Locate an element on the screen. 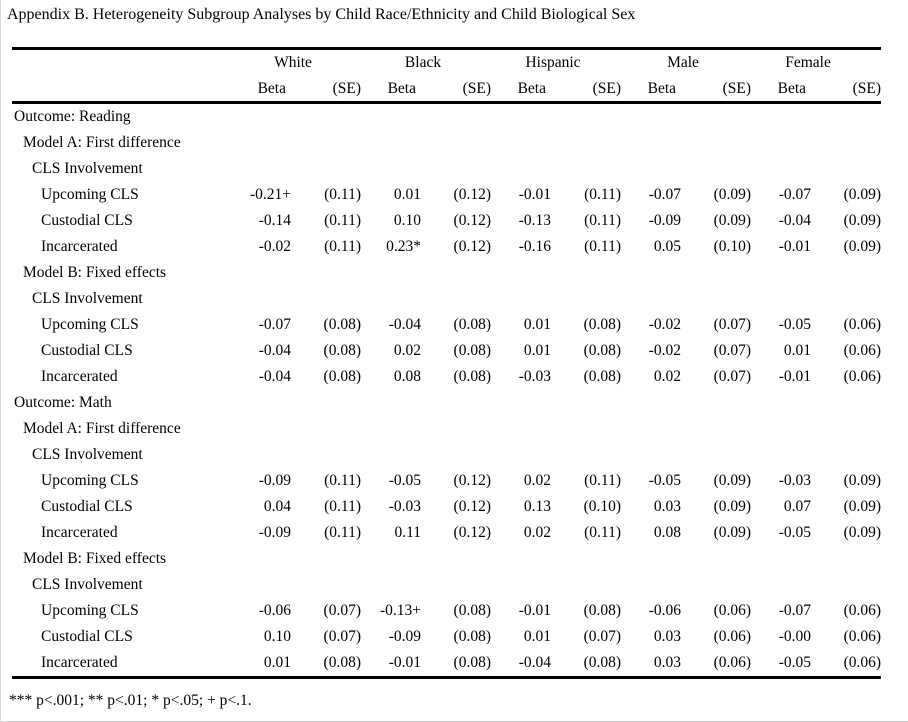 The width and height of the screenshot is (908, 722). beta-cell: 0.05 is located at coordinates (667, 246).